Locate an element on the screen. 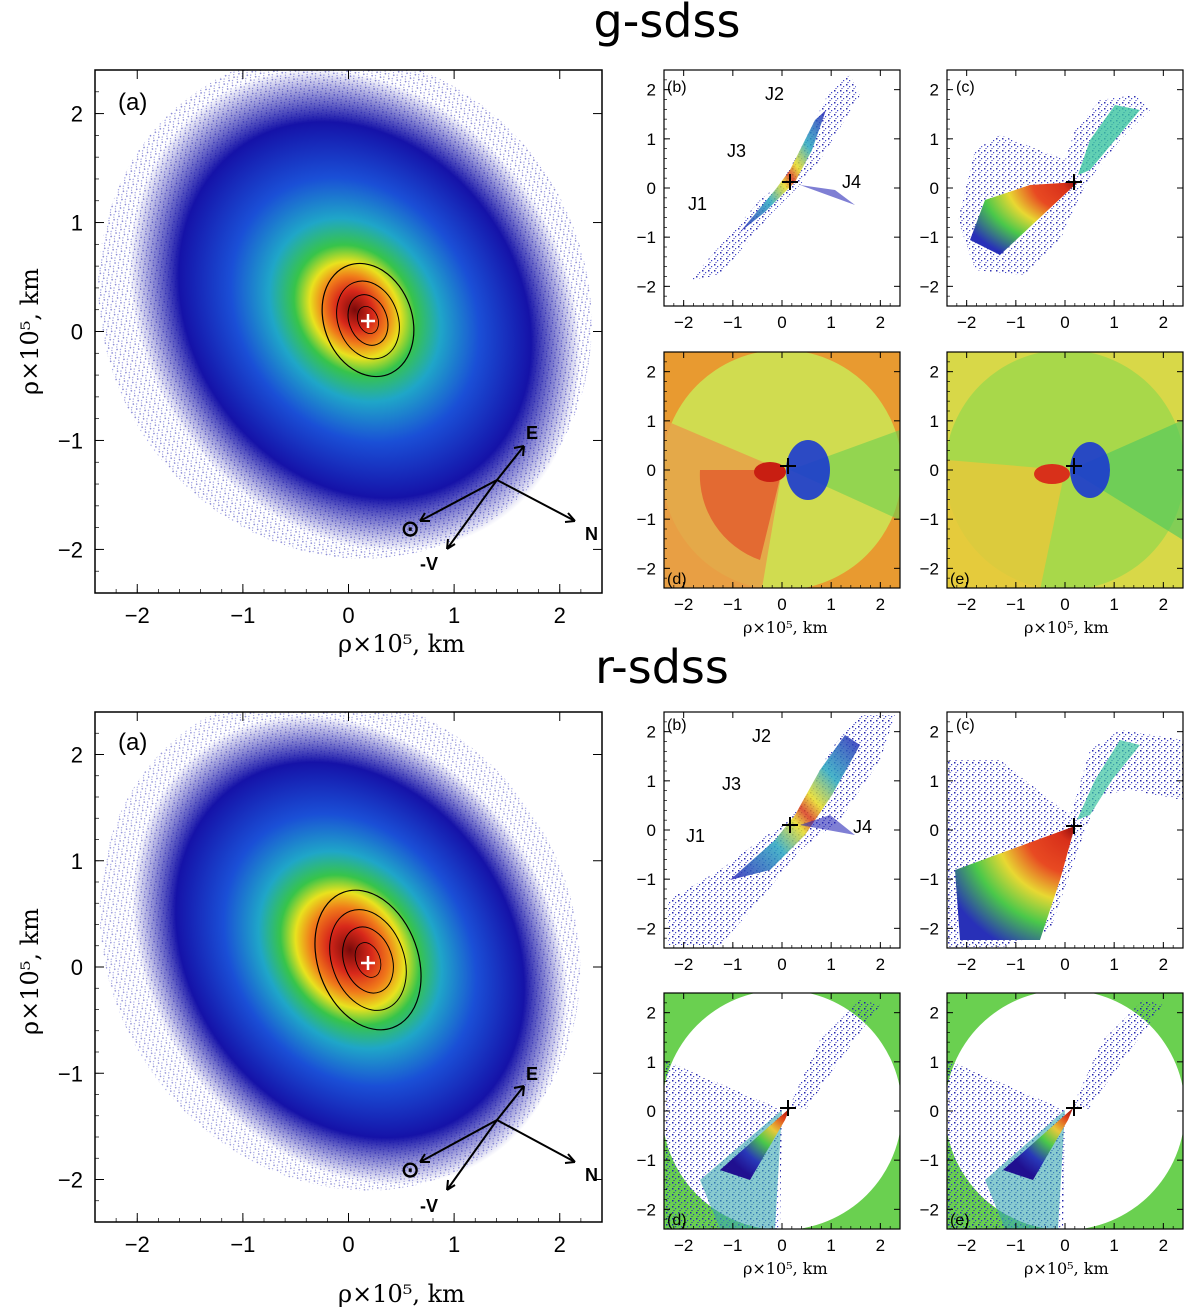 Image resolution: width=1200 pixels, height=1313 pixels. g-panel-d is located at coordinates (782, 470).